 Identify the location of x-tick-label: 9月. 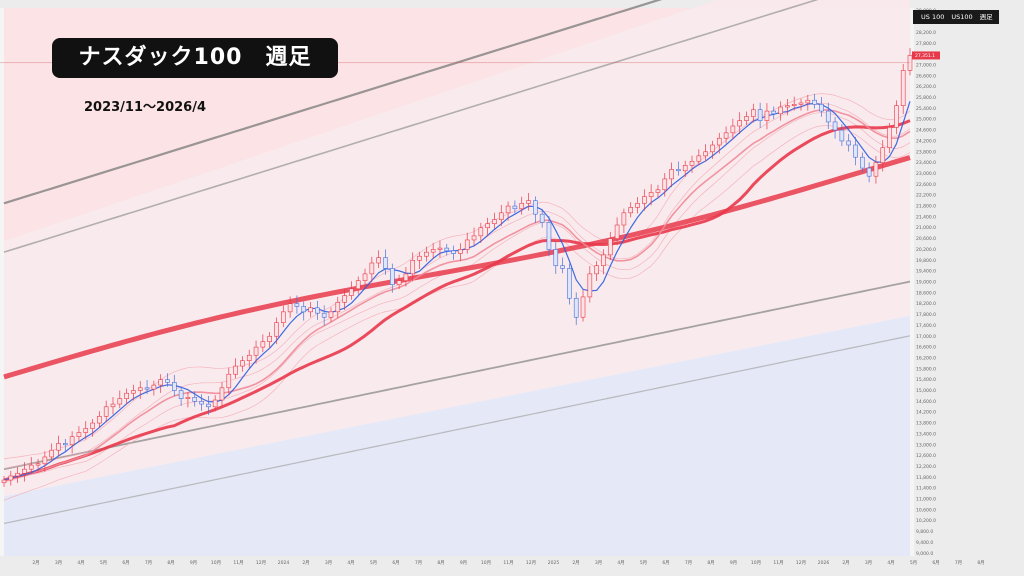
(463, 563).